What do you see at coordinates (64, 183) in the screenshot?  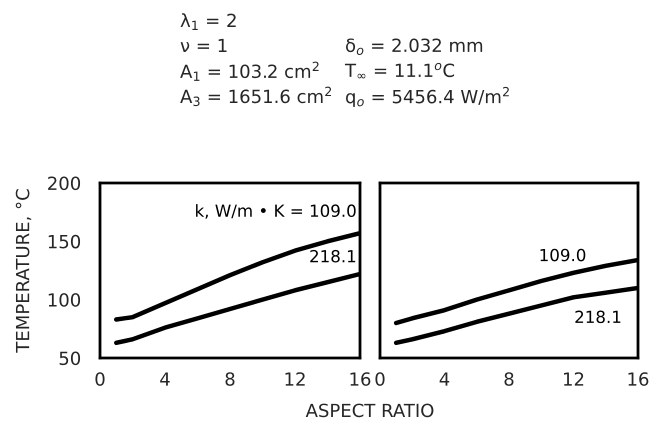 I see `y-tick-label: 200` at bounding box center [64, 183].